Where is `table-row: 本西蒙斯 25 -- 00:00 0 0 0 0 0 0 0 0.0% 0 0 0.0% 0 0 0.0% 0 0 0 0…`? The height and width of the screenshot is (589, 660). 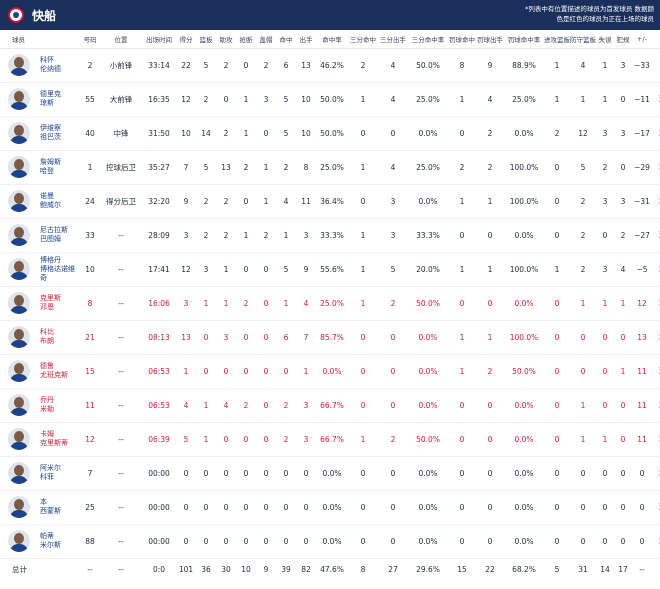 table-row: 本西蒙斯 25 -- 00:00 0 0 0 0 0 0 0 0.0% 0 0 0.0% 0 0 0.0% 0 0 0 0… is located at coordinates (330, 507).